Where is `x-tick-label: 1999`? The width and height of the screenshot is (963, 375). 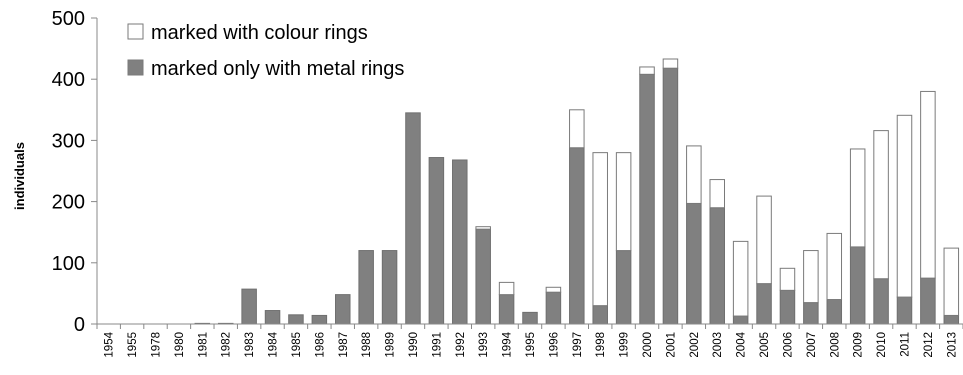
x-tick-label: 1999 is located at coordinates (625, 345).